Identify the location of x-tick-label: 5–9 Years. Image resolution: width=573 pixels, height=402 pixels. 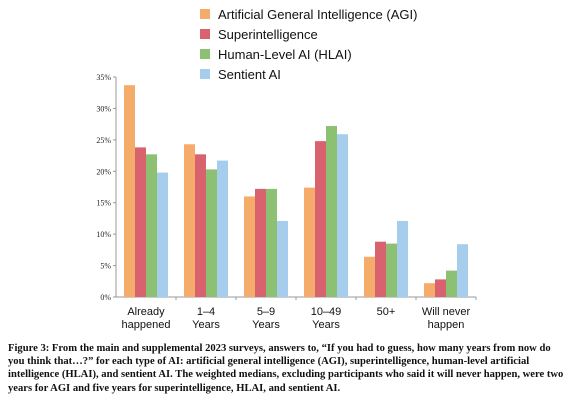
(266, 318).